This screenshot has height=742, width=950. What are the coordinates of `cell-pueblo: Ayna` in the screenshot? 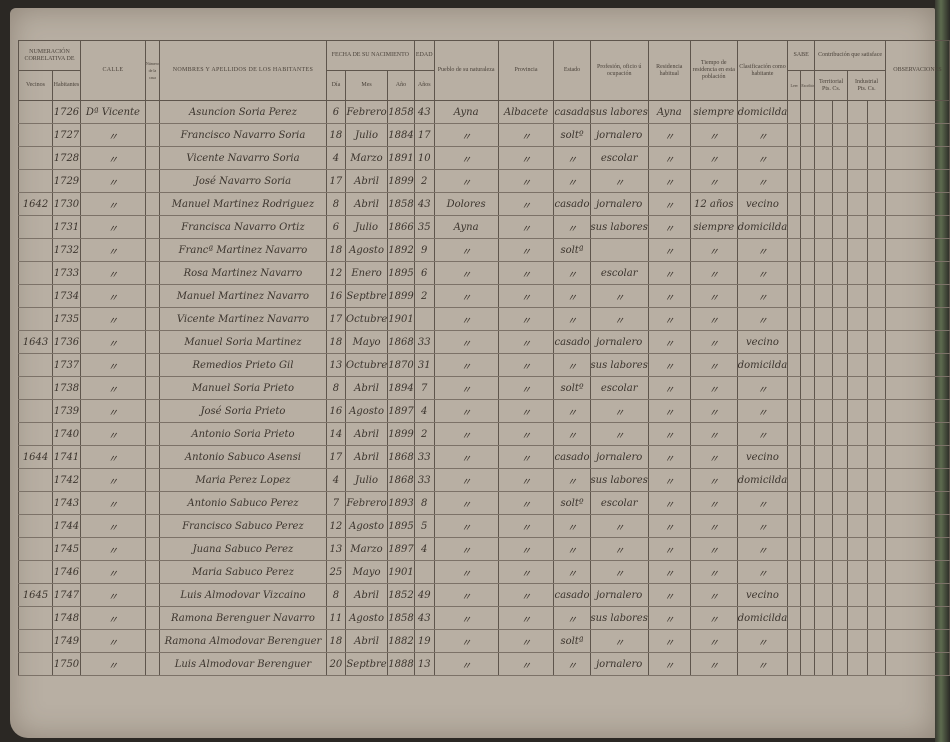 It's located at (466, 227).